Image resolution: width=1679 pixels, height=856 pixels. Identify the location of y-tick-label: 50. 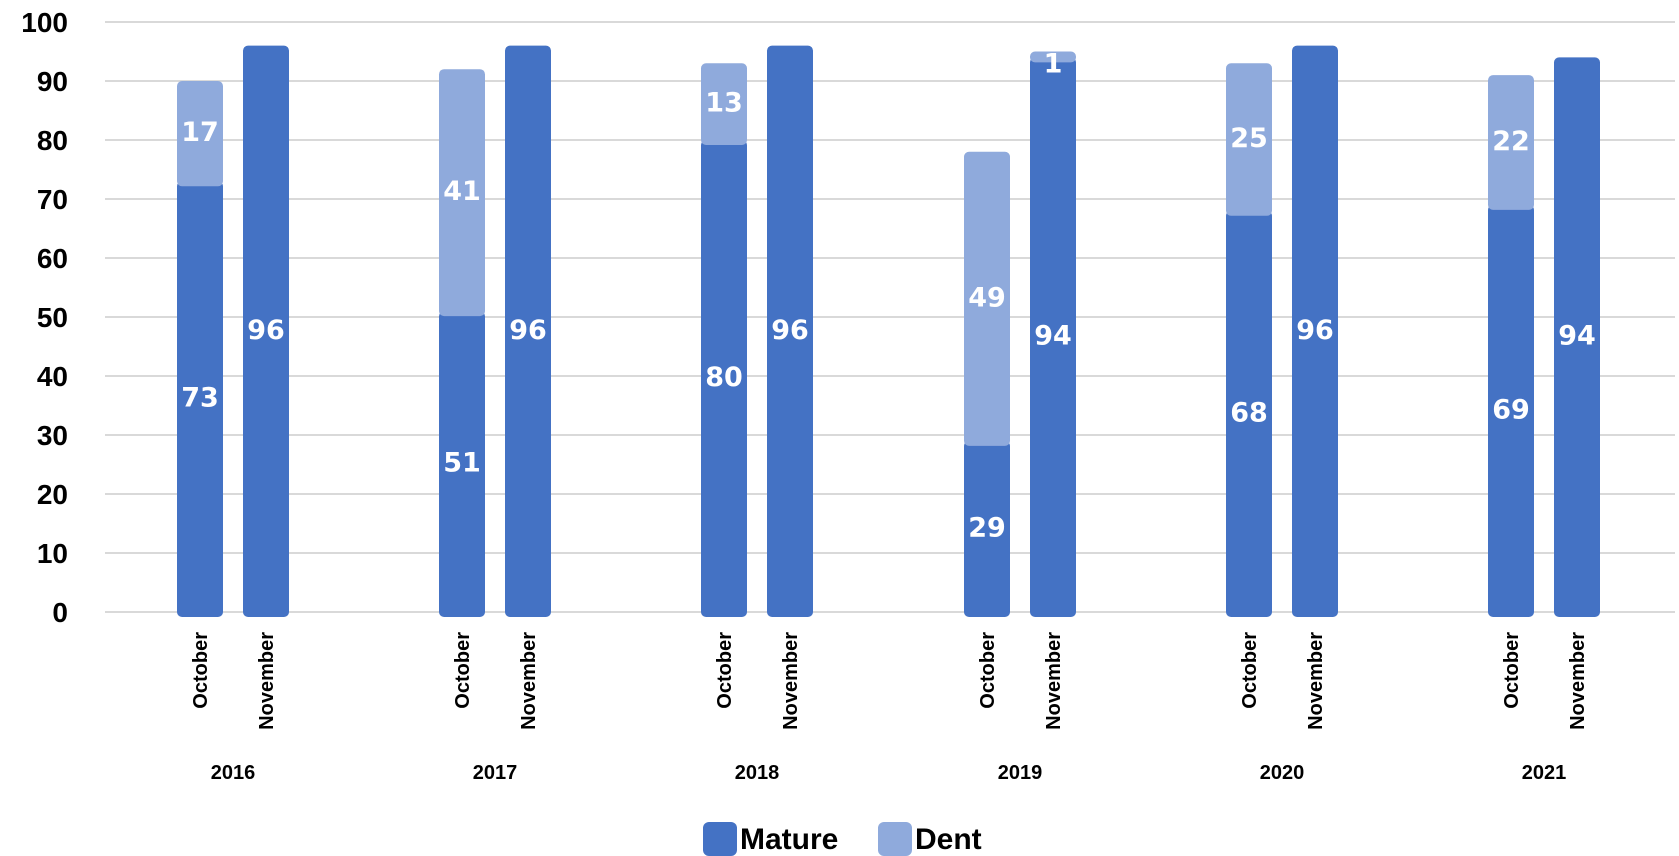
(52, 317).